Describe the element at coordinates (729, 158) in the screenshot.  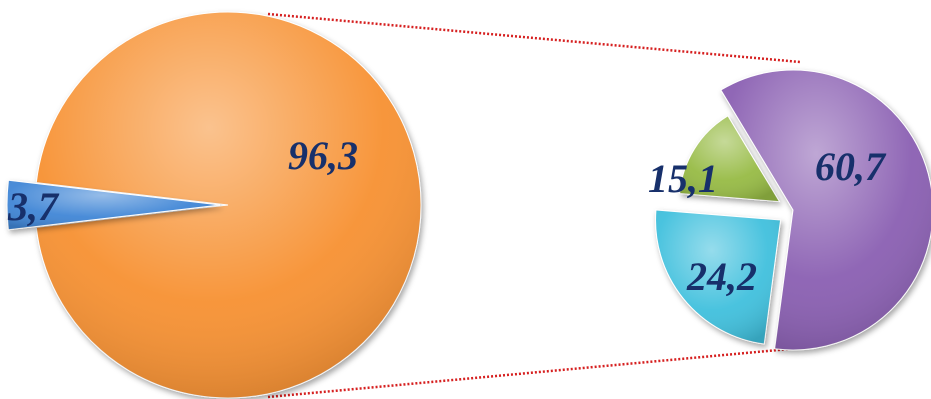
I see `slice-sec-green-gloss` at that location.